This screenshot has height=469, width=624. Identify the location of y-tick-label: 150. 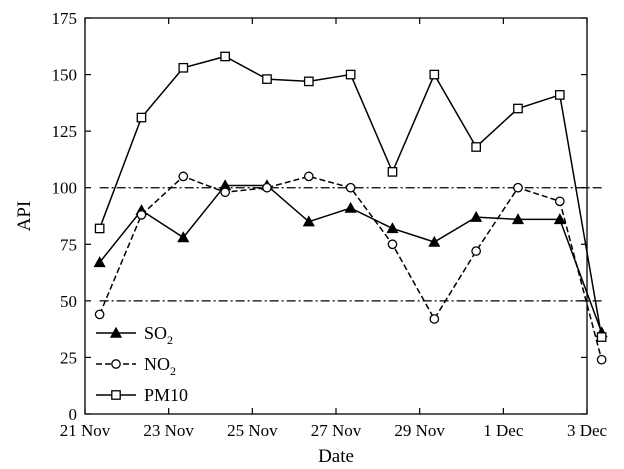
(65, 75).